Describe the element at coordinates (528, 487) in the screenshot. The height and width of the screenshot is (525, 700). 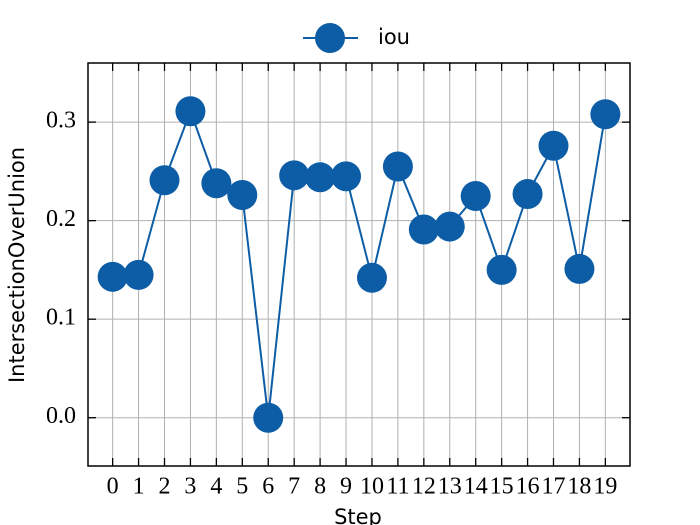
I see `x-tick-label: 16` at that location.